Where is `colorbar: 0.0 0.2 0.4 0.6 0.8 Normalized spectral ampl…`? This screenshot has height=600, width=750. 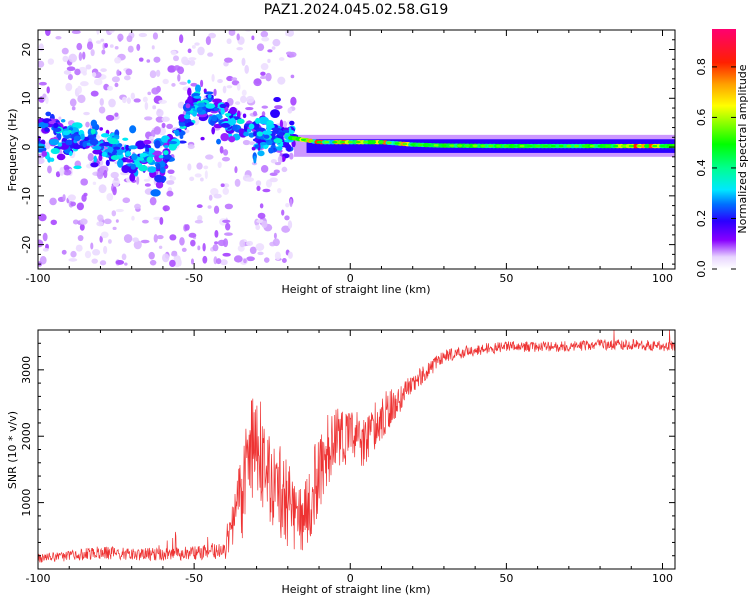 colorbar: 0.0 0.2 0.4 0.6 0.8 Normalized spectral ampl… is located at coordinates (722, 153).